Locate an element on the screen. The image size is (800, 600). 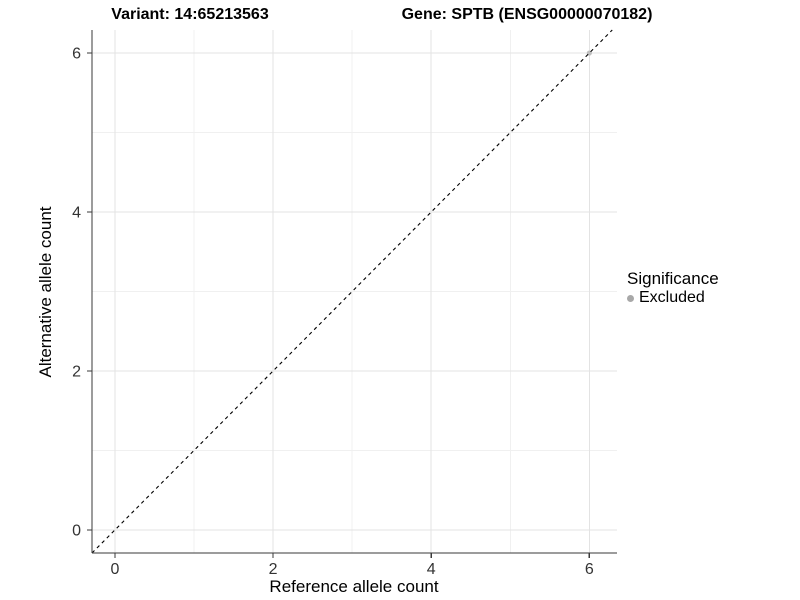
y-tick-label: 6 is located at coordinates (76, 54).